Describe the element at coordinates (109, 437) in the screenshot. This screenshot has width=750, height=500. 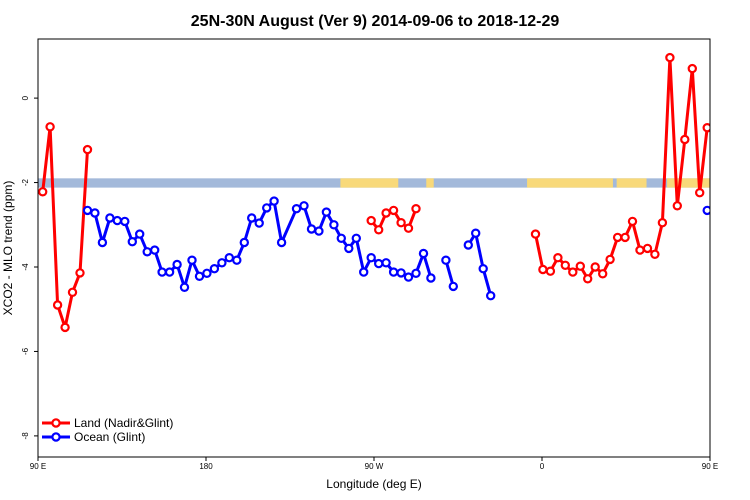
I see `legend-label: Ocean (Glint)` at that location.